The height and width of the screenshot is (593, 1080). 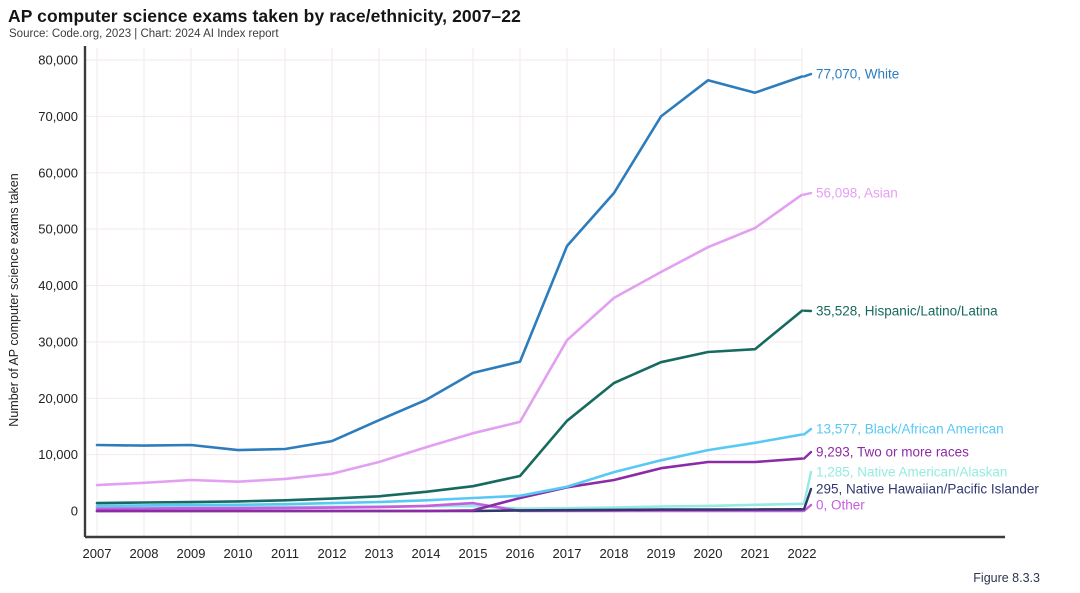 I want to click on series-end-label-black-african-american: 13,577, Black/African American, so click(x=910, y=429).